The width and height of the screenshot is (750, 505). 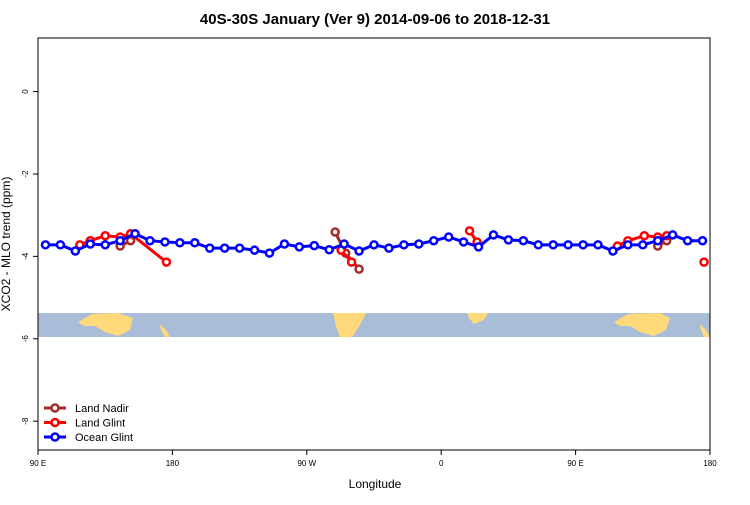 What do you see at coordinates (6, 244) in the screenshot?
I see `y-axis-label: XCO2 - MLO trend (ppm)` at bounding box center [6, 244].